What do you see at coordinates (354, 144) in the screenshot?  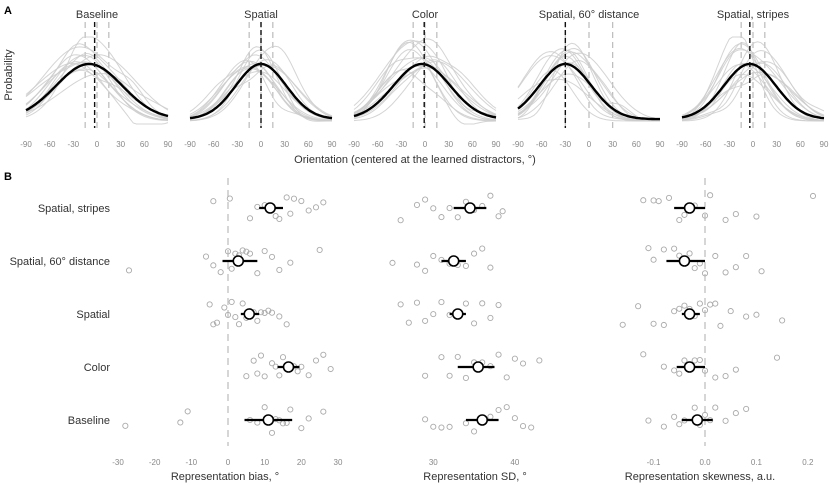 I see `x-tick-label: -90` at bounding box center [354, 144].